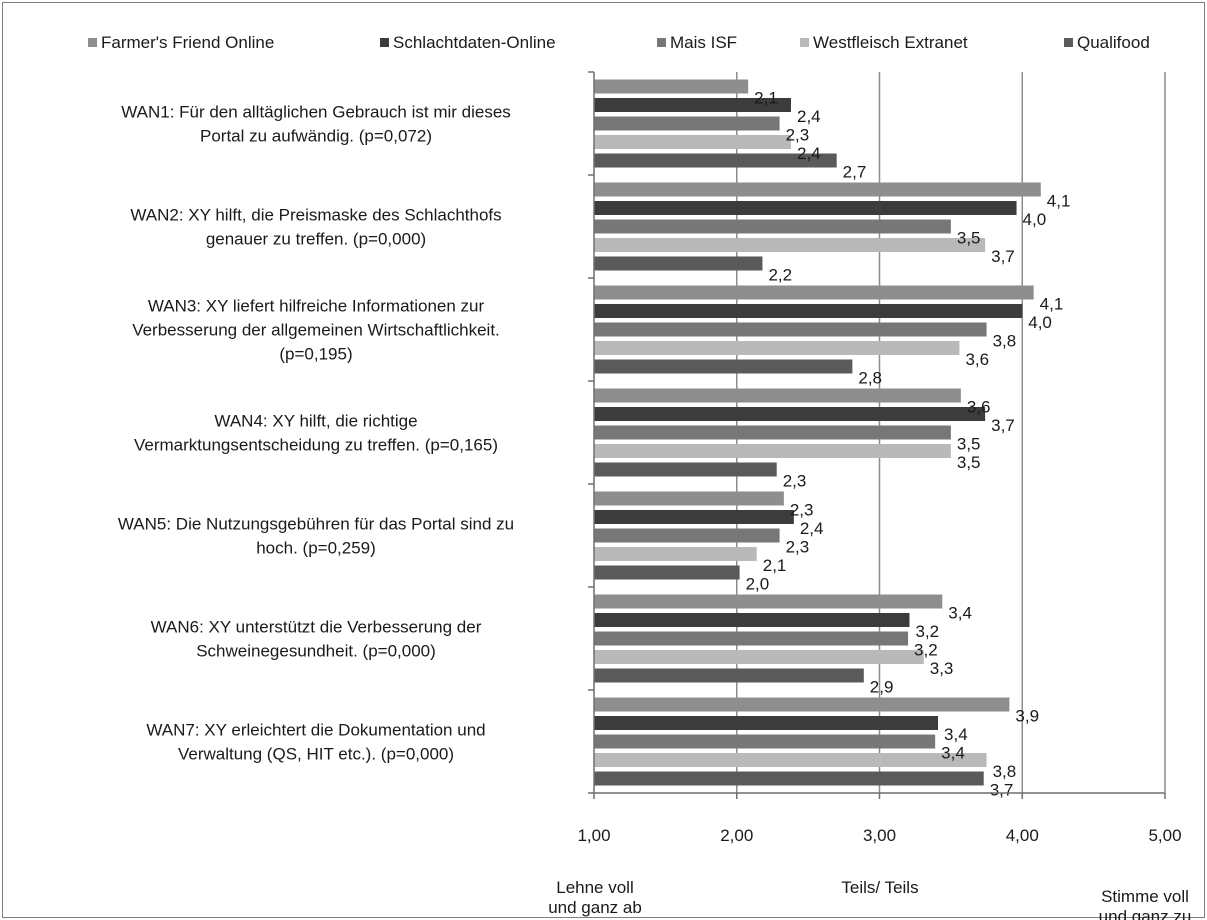 This screenshot has width=1207, height=920. I want to click on x-tick-label: 4,00, so click(1022, 835).